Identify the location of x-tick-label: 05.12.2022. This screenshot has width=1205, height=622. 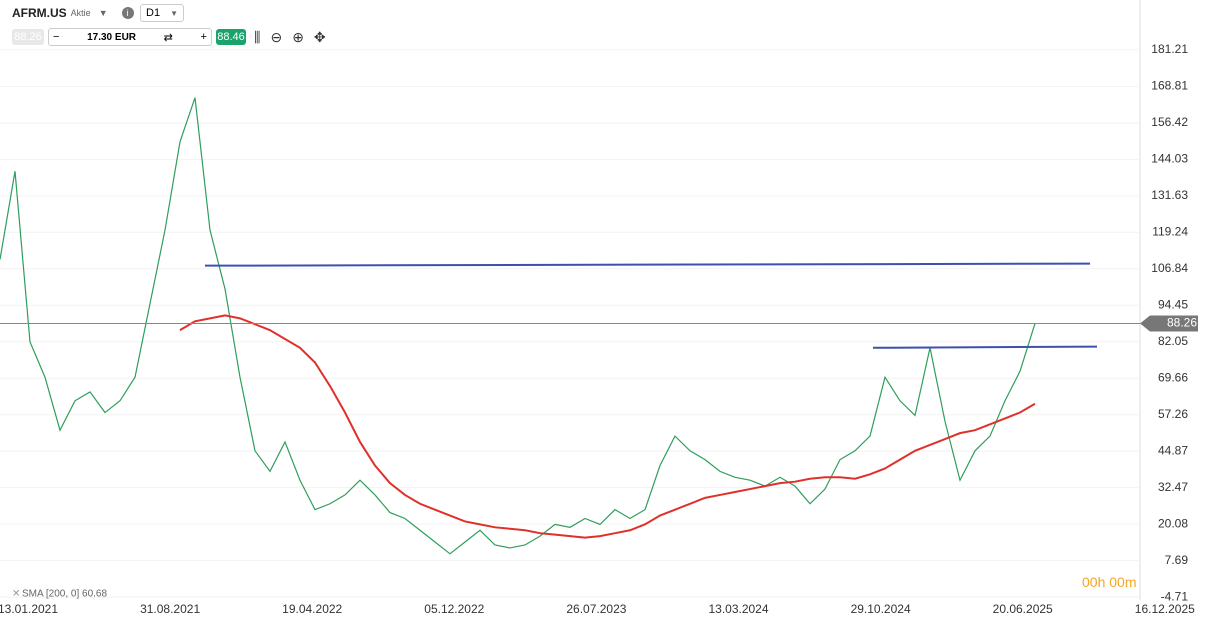
(454, 609).